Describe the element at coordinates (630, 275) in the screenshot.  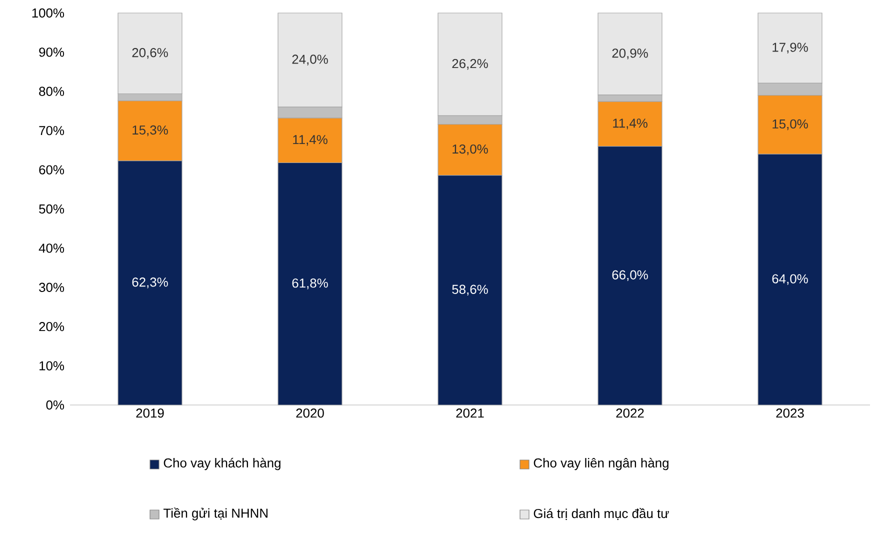
I see `data-label: 66,0%` at that location.